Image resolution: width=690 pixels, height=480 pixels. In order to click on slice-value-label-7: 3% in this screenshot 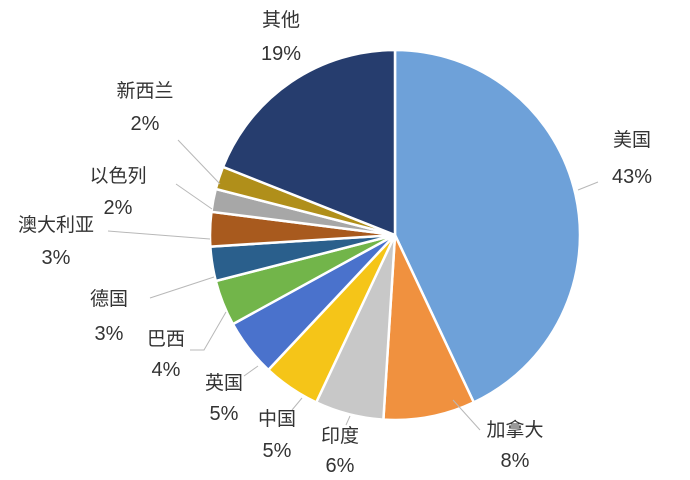, I will do `click(56, 258)`.